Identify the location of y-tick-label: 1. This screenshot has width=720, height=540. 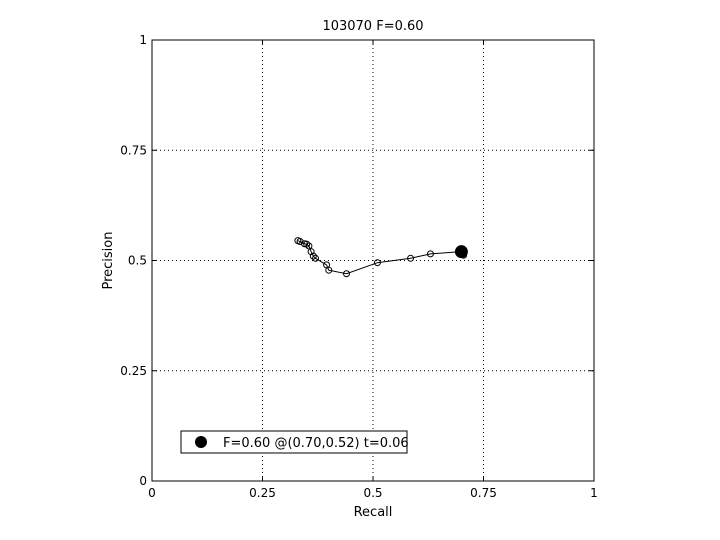
(143, 40).